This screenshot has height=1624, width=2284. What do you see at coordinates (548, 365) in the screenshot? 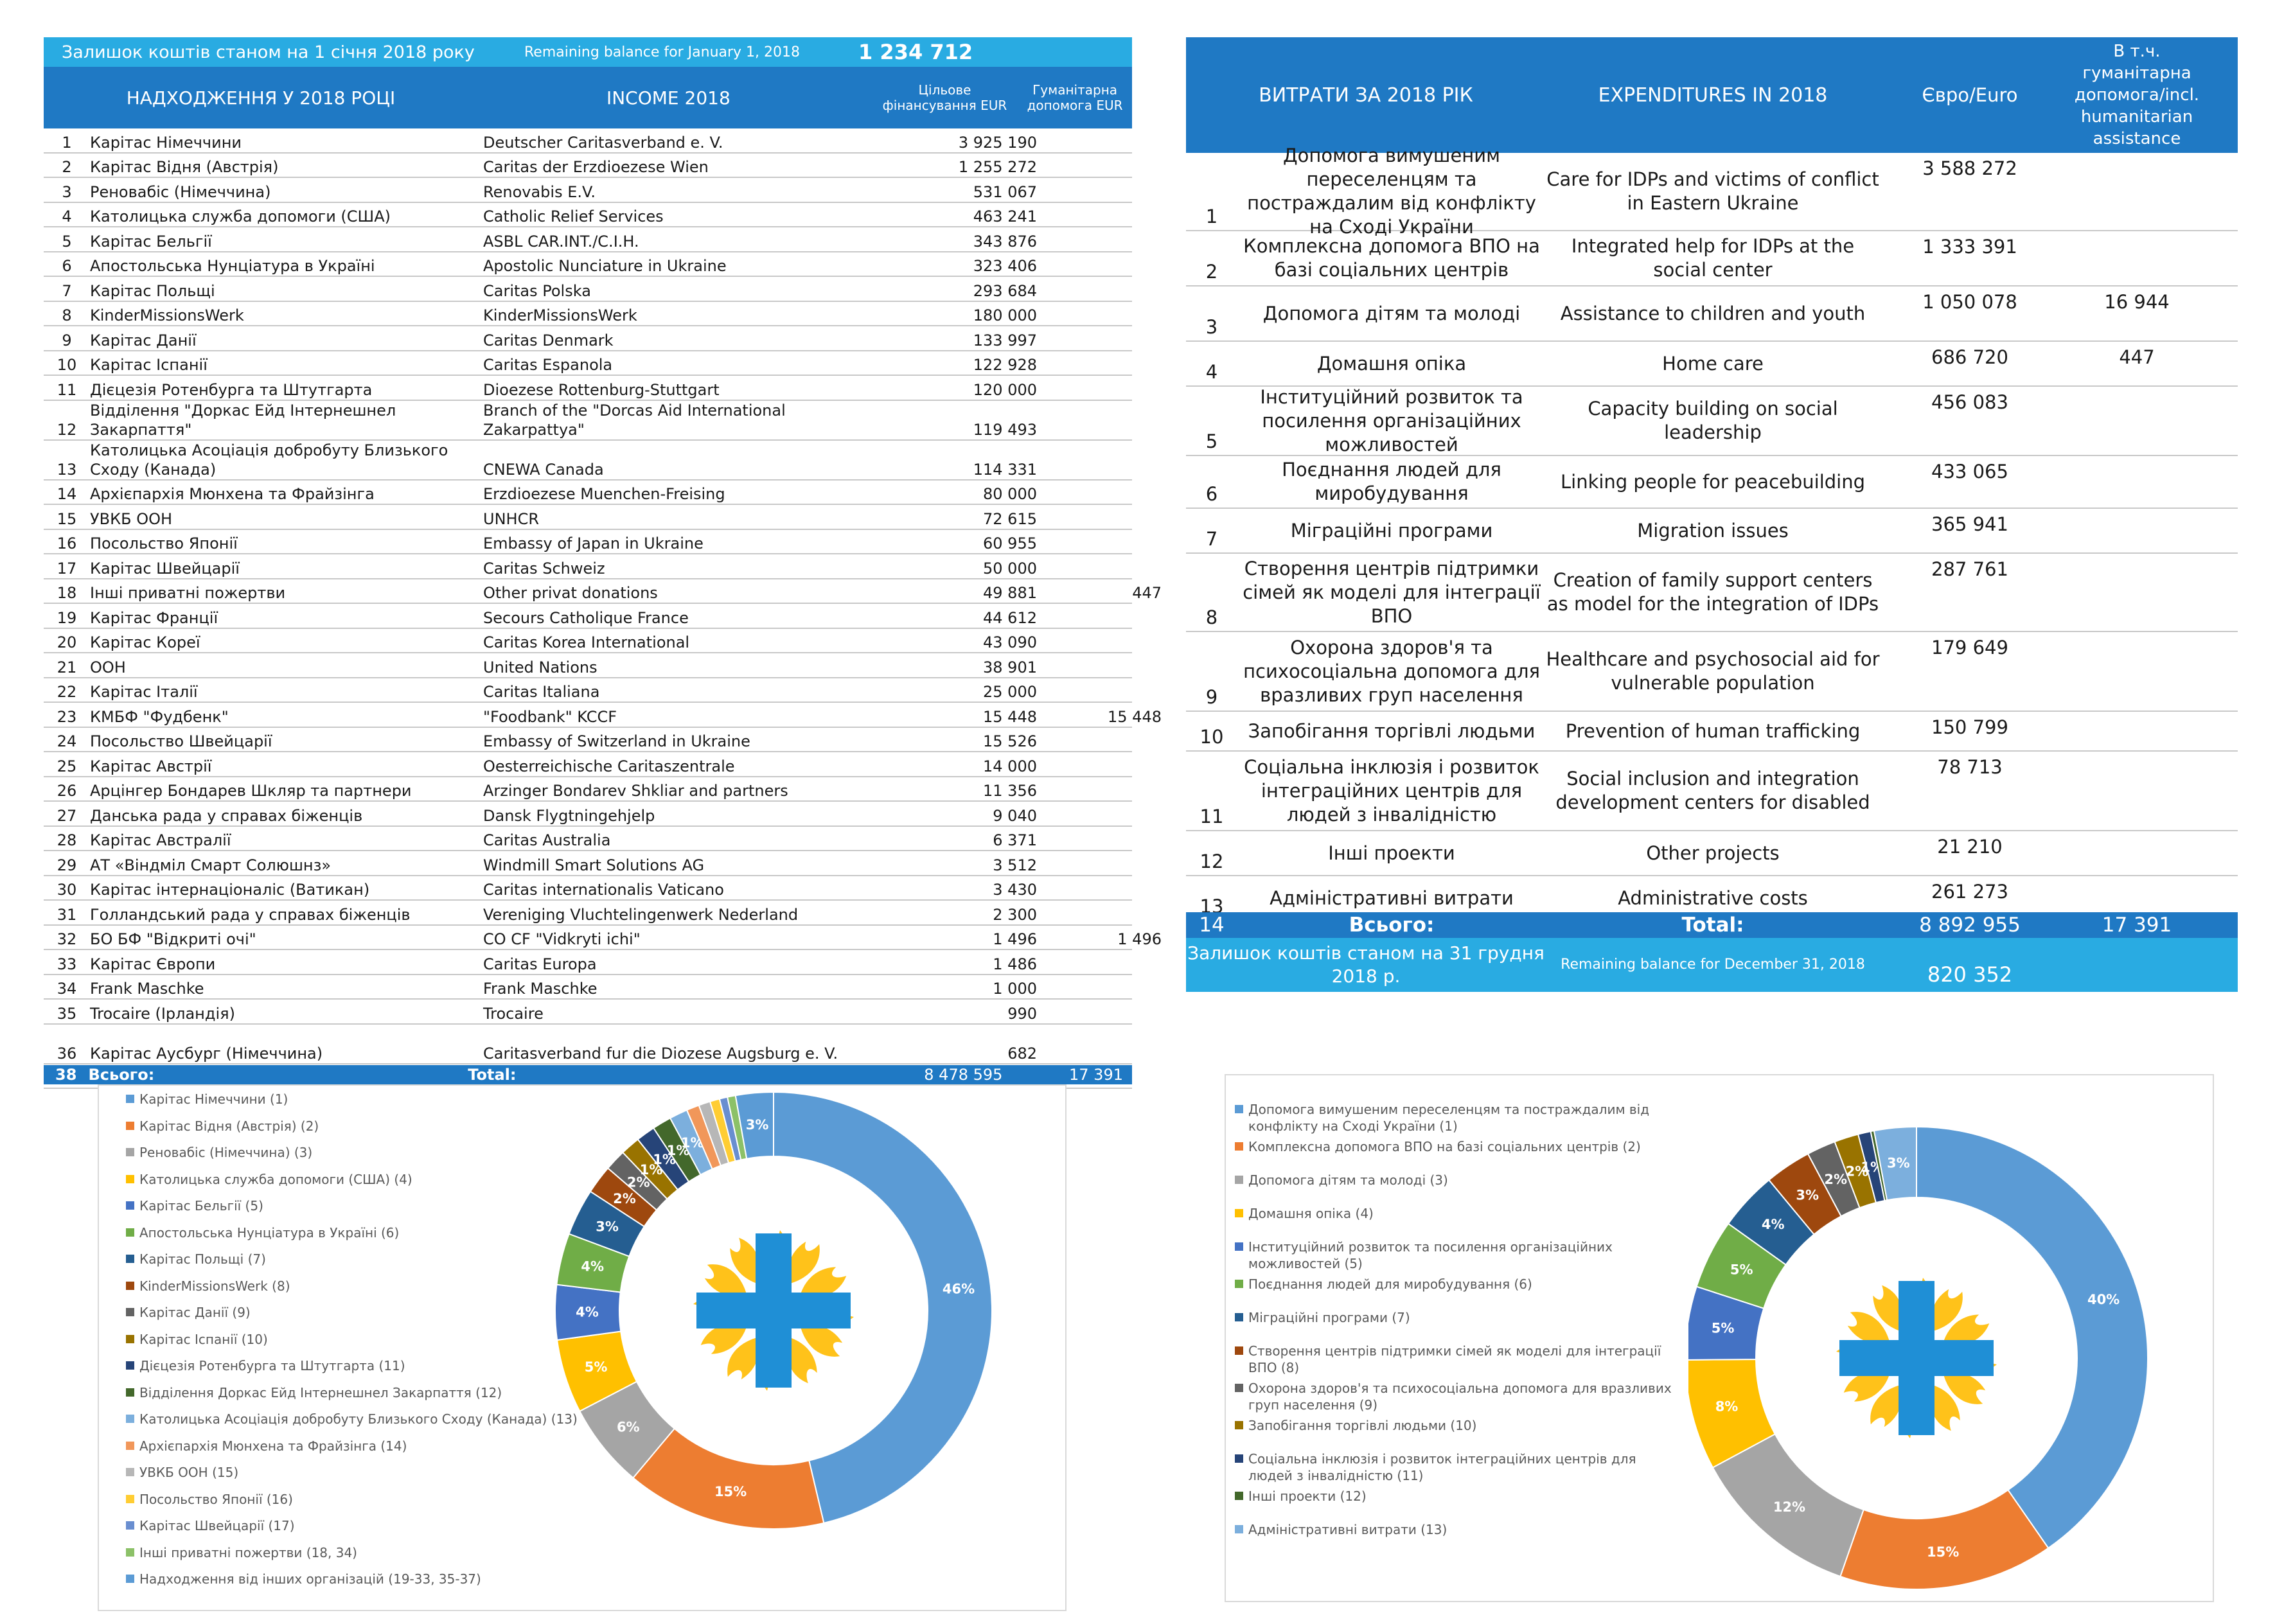
I see `income-row-donor-en: Caritas Espanola` at bounding box center [548, 365].